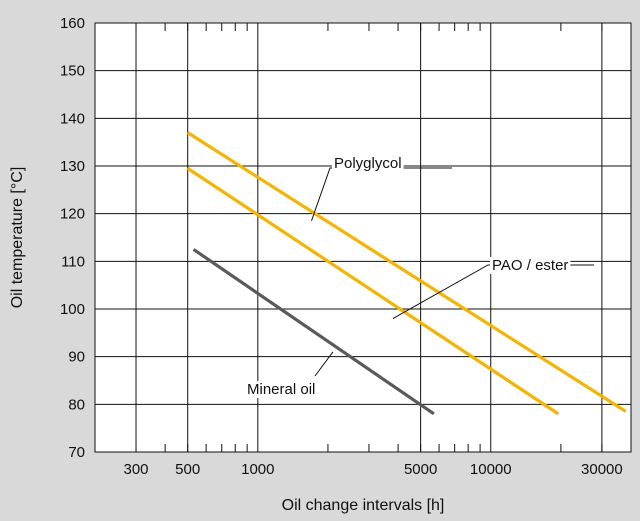  Describe the element at coordinates (313, 332) in the screenshot. I see `series-line-mineral-oil` at that location.